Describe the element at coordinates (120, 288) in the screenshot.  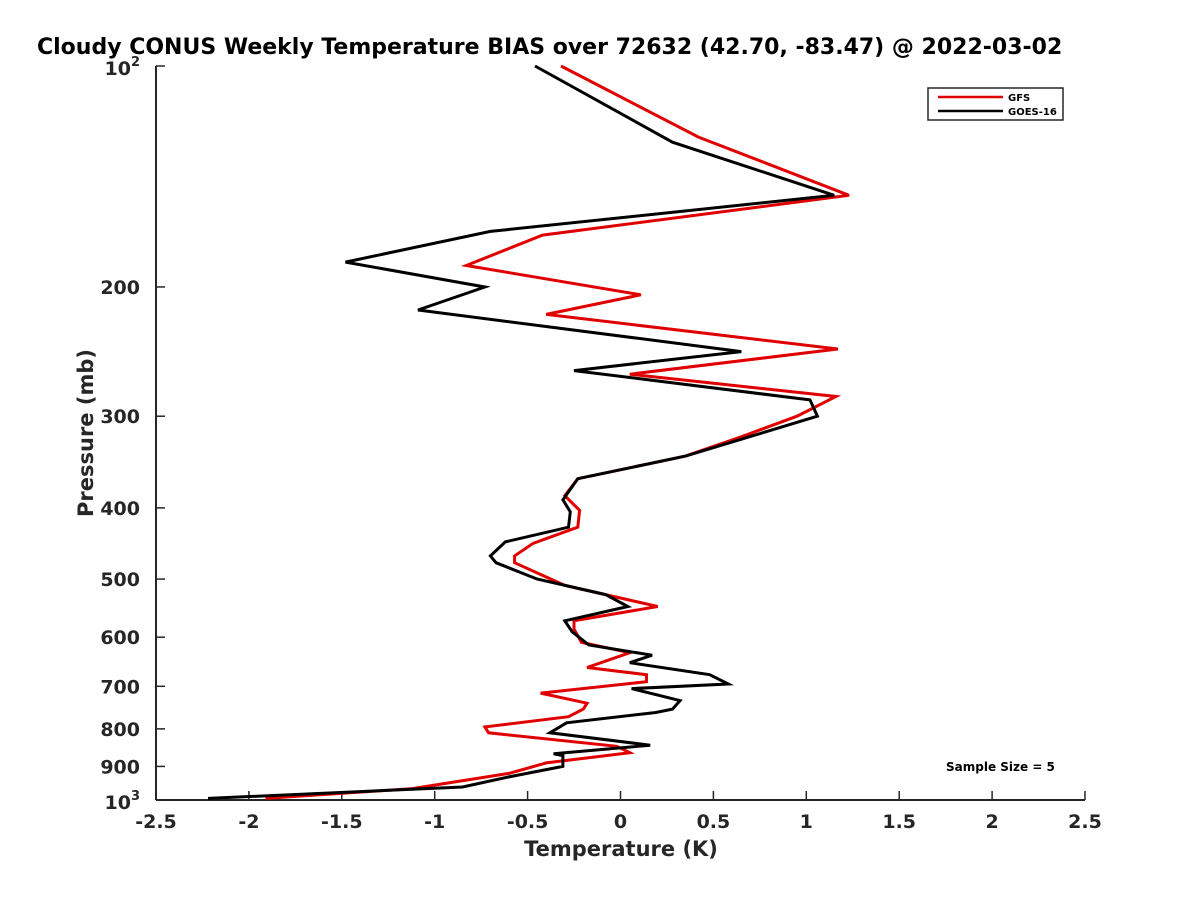
I see `y-tick-label: 200` at that location.